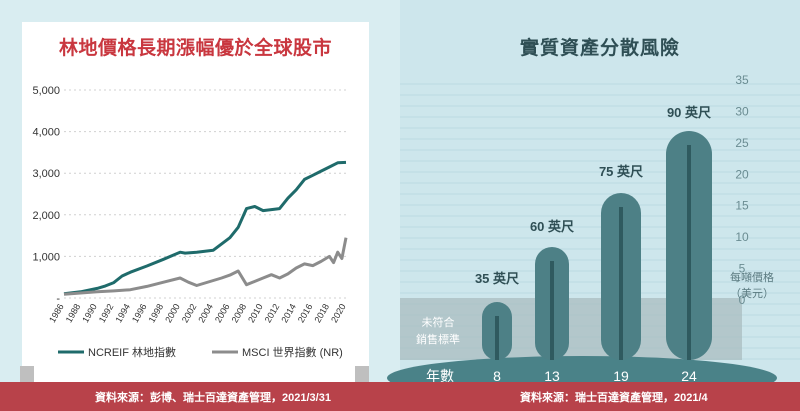 The height and width of the screenshot is (411, 800). I want to click on legend-ncreif-label: NCREIF 林地指數, so click(132, 352).